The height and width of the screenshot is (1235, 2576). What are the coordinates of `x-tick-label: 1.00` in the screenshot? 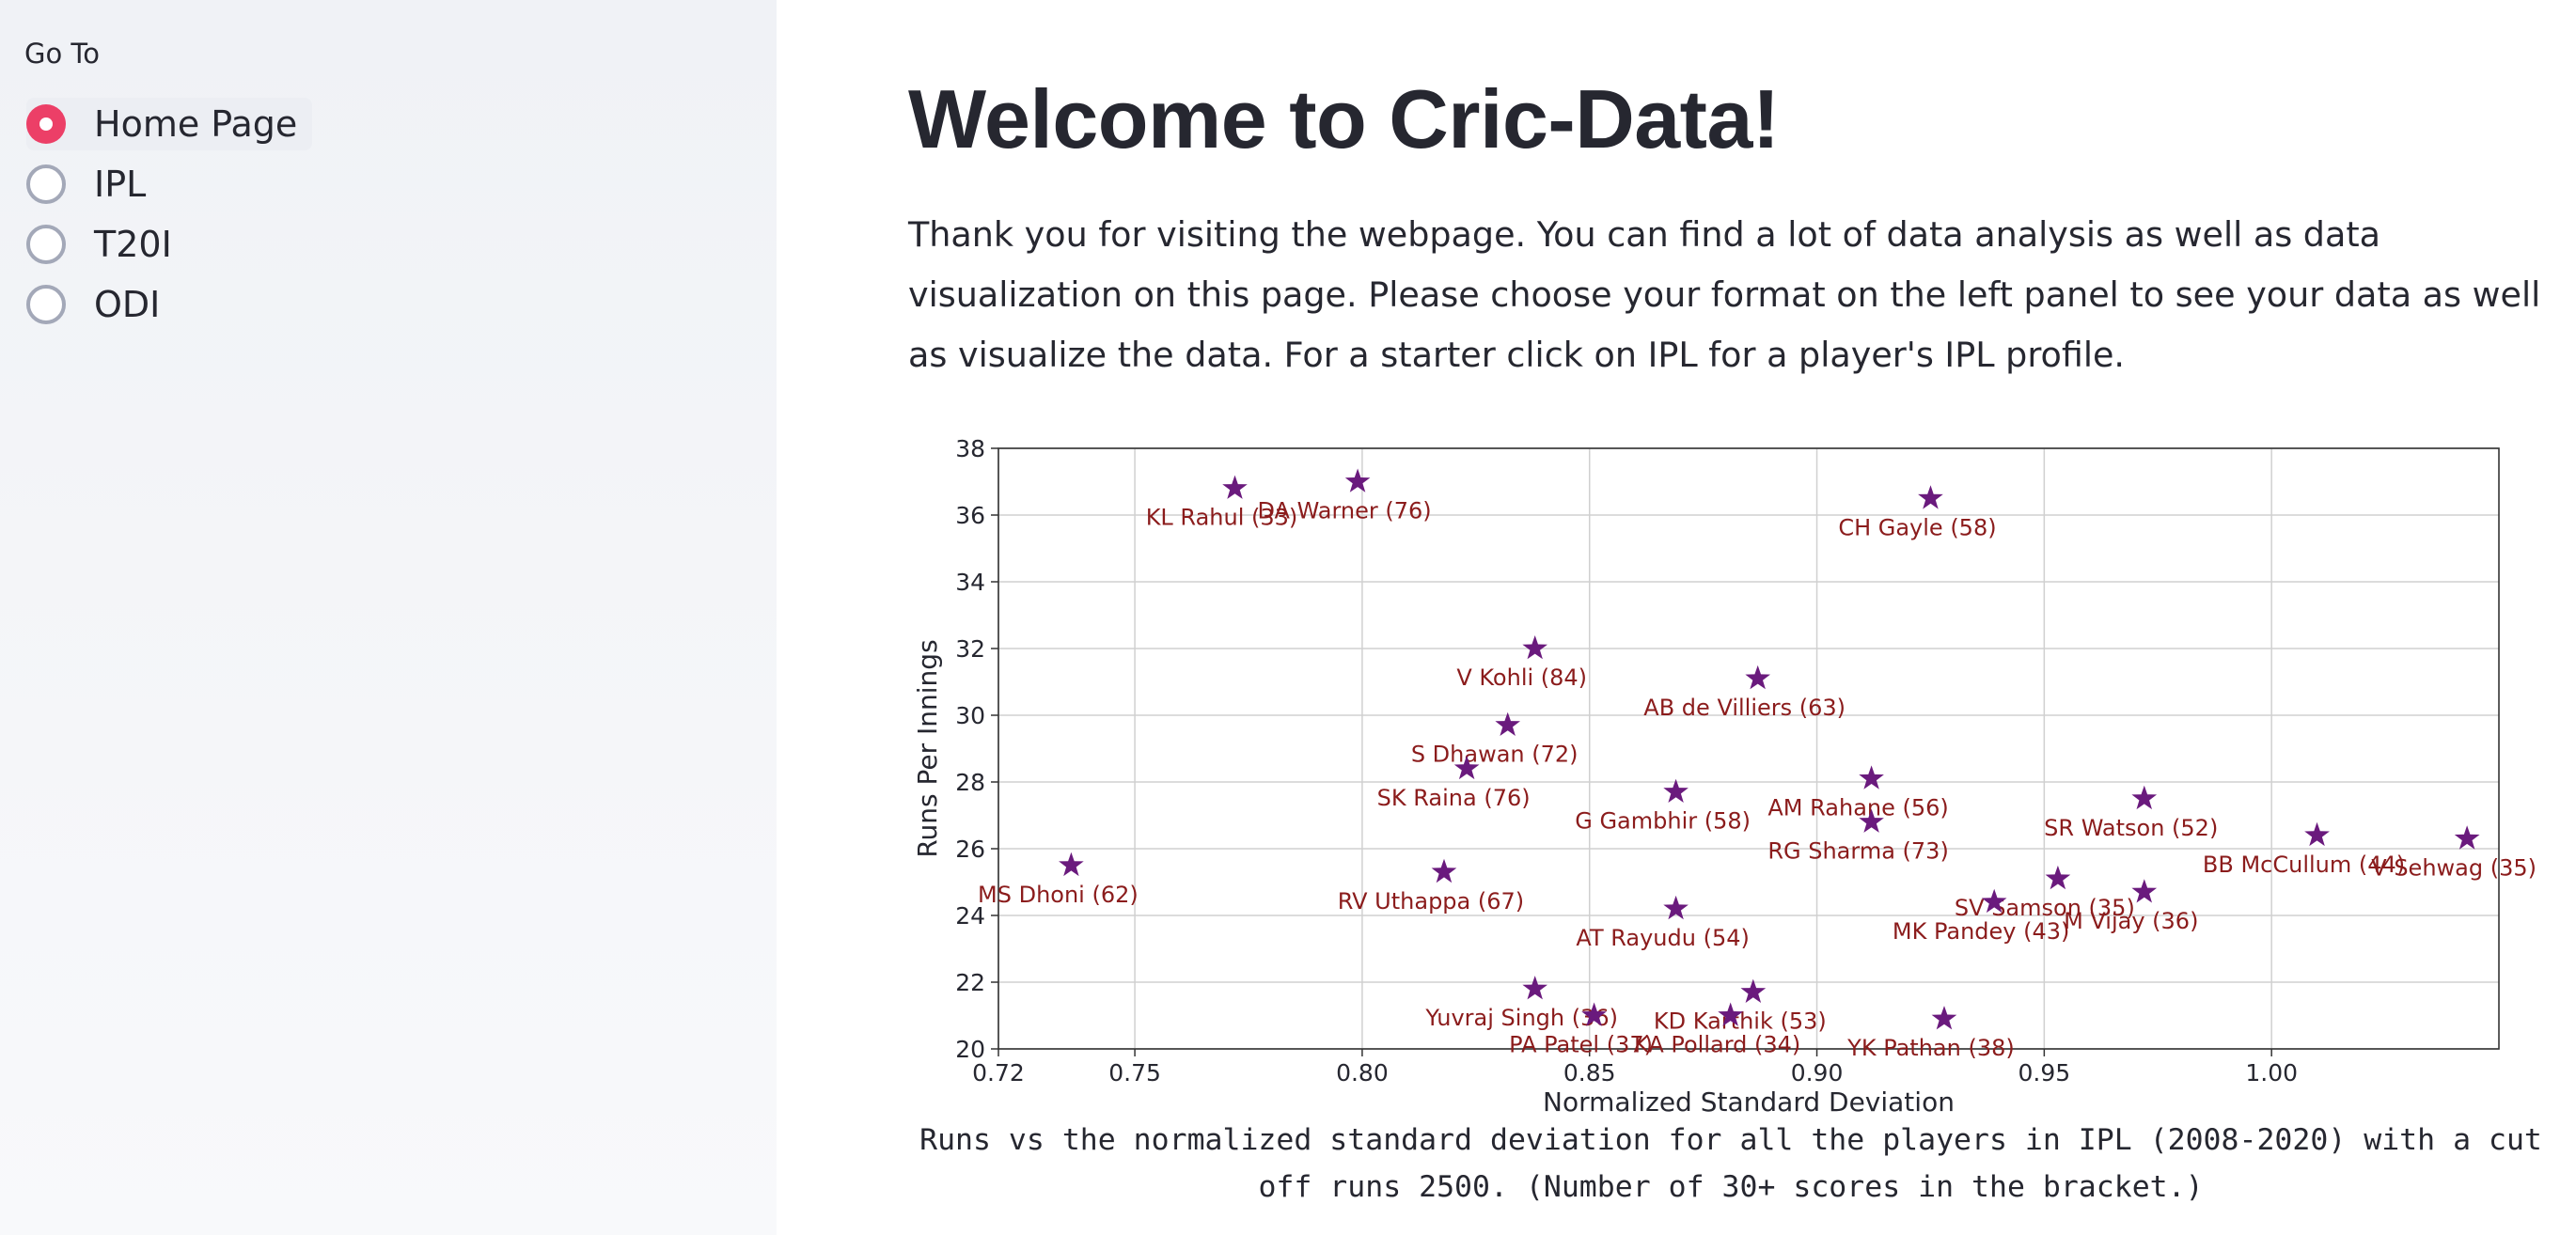 It's located at (2272, 1072).